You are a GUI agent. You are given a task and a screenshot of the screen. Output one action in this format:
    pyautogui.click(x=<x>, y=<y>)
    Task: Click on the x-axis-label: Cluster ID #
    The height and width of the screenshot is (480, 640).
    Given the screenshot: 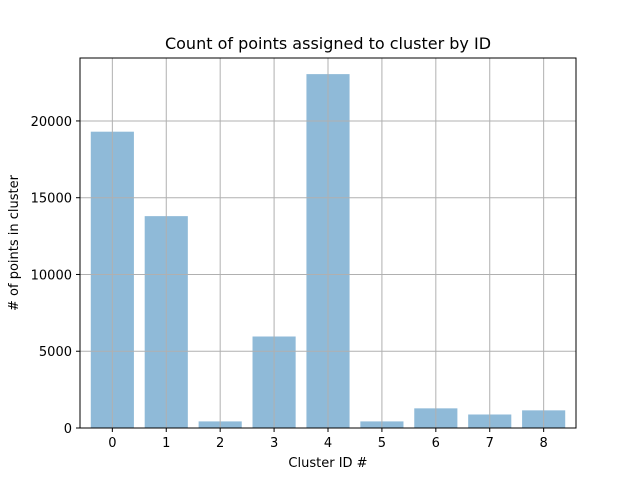 What is the action you would take?
    pyautogui.click(x=327, y=463)
    